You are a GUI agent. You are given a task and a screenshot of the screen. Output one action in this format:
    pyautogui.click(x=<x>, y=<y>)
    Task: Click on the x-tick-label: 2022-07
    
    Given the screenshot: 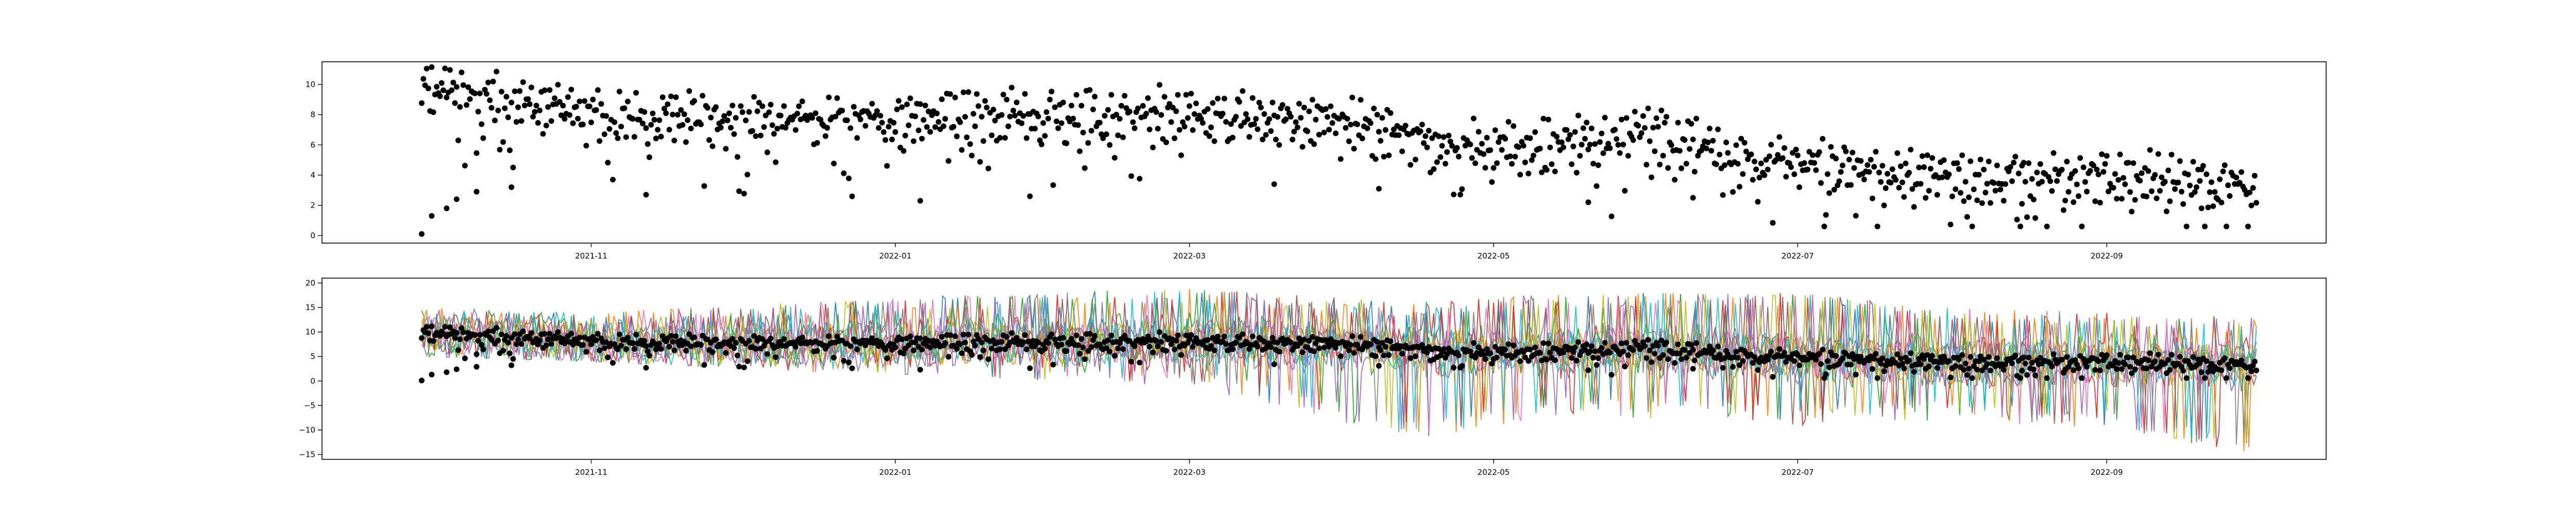 What is the action you would take?
    pyautogui.click(x=1798, y=256)
    